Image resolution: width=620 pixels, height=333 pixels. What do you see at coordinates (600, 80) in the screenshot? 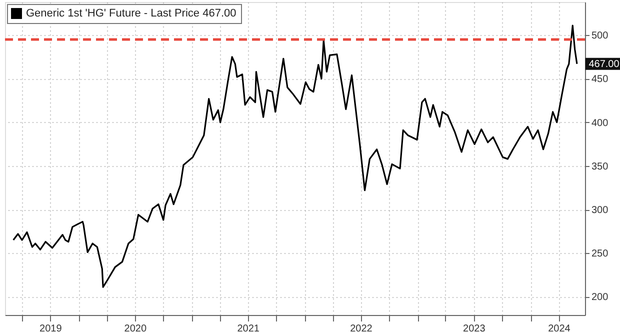
I see `y-tick-label: 450` at bounding box center [600, 80].